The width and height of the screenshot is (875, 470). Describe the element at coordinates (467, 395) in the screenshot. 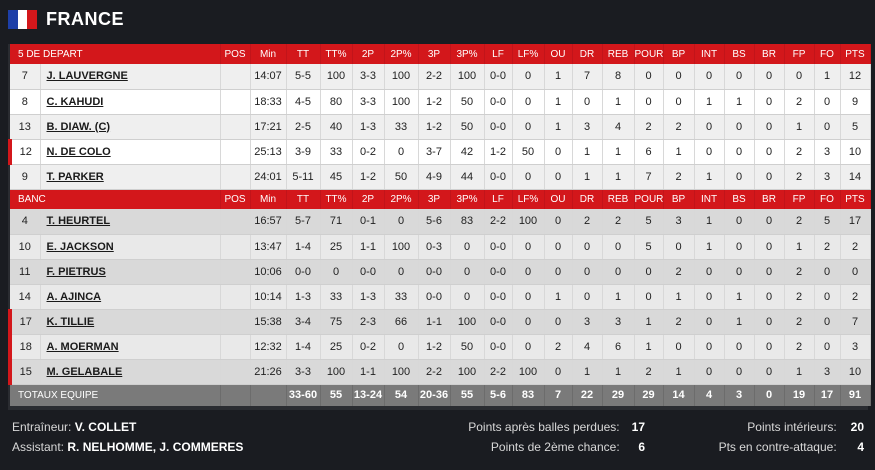

I see `total-cell-3p-pct: 55` at that location.